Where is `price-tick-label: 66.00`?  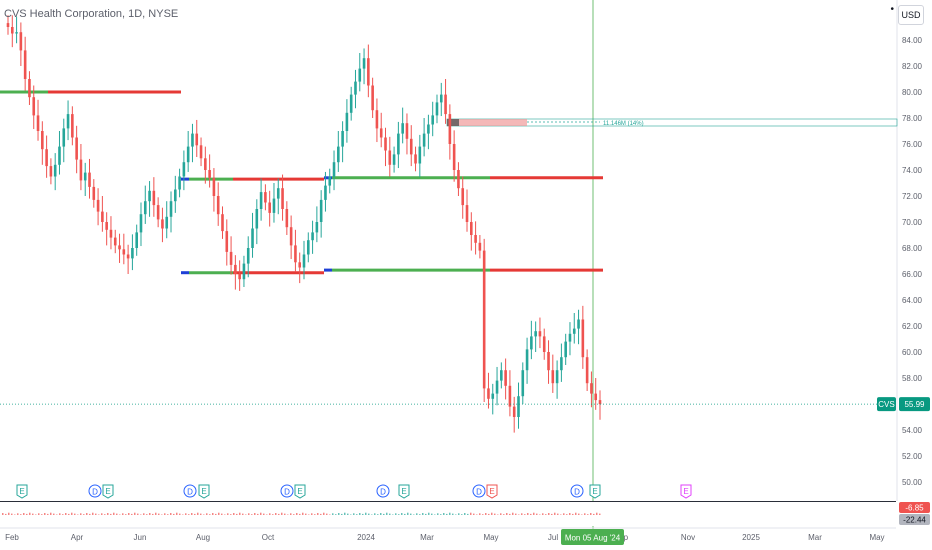
price-tick-label: 66.00 is located at coordinates (912, 274).